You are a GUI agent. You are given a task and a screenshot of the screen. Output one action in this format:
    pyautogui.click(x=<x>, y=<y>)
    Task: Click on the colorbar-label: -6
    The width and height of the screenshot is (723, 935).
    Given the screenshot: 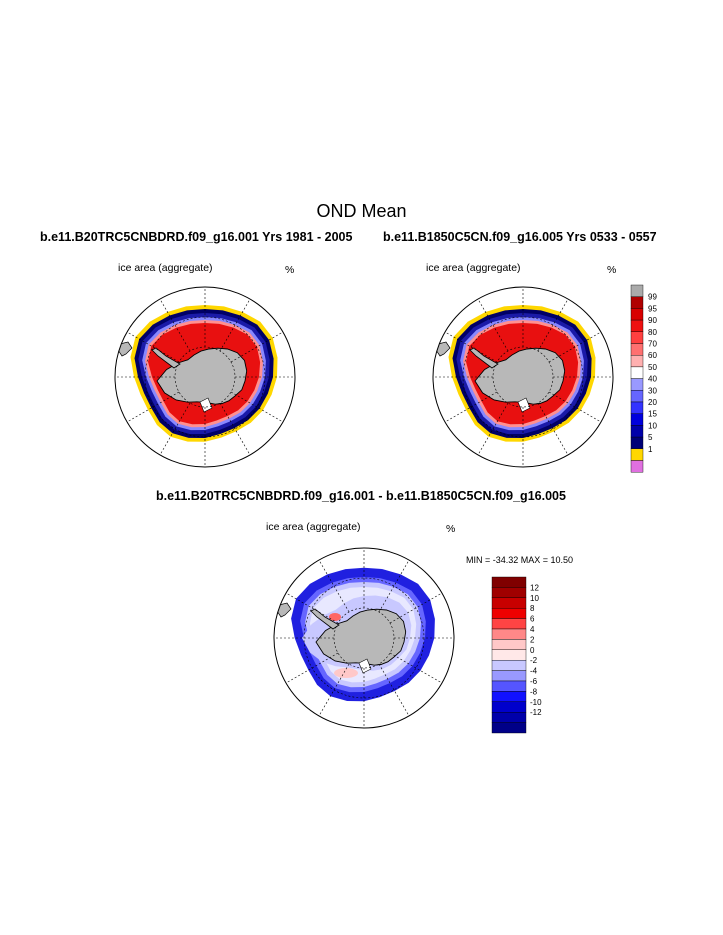 What is the action you would take?
    pyautogui.click(x=534, y=681)
    